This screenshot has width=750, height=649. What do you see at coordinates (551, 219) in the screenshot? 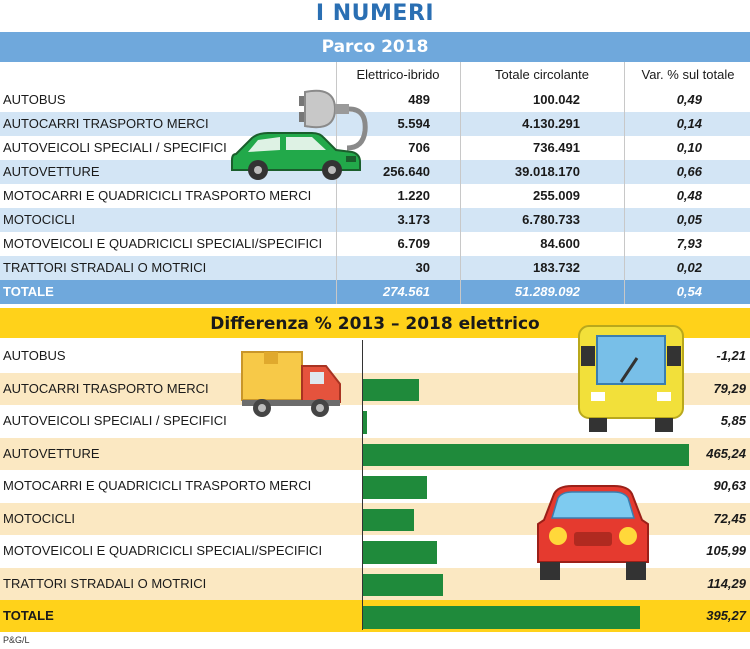
I see `cell-totale: 6.780.733` at bounding box center [551, 219].